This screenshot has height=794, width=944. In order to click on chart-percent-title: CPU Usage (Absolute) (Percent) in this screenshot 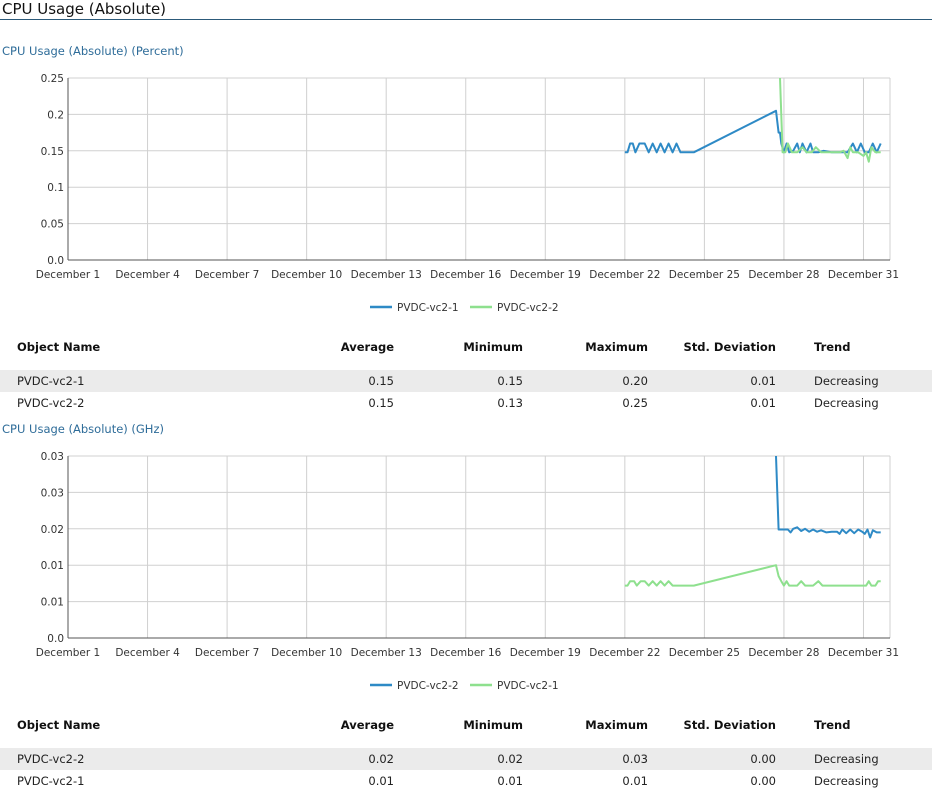, I will do `click(93, 51)`.